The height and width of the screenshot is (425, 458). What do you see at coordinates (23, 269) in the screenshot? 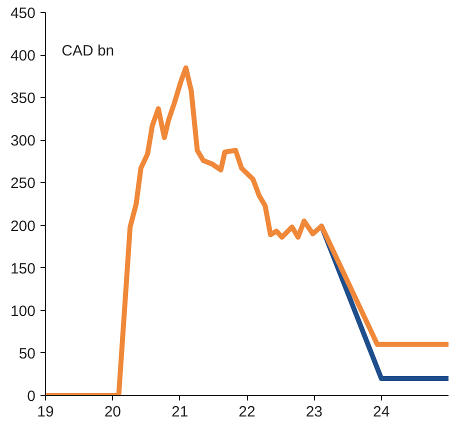
I see `y-tick-label: 150` at bounding box center [23, 269].